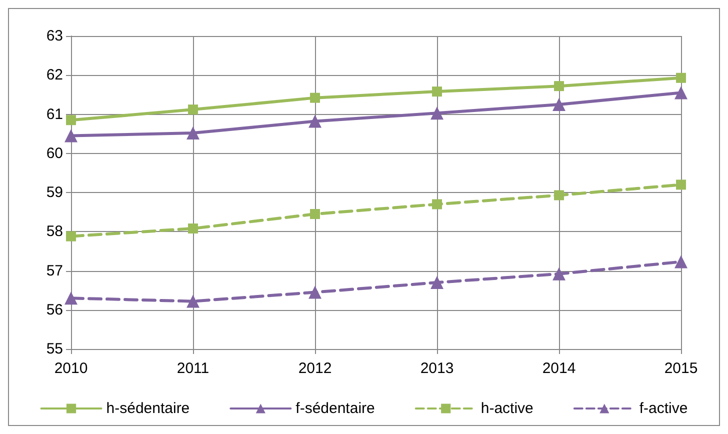 This screenshot has height=434, width=728. What do you see at coordinates (663, 408) in the screenshot?
I see `legend-label: f-active` at bounding box center [663, 408].